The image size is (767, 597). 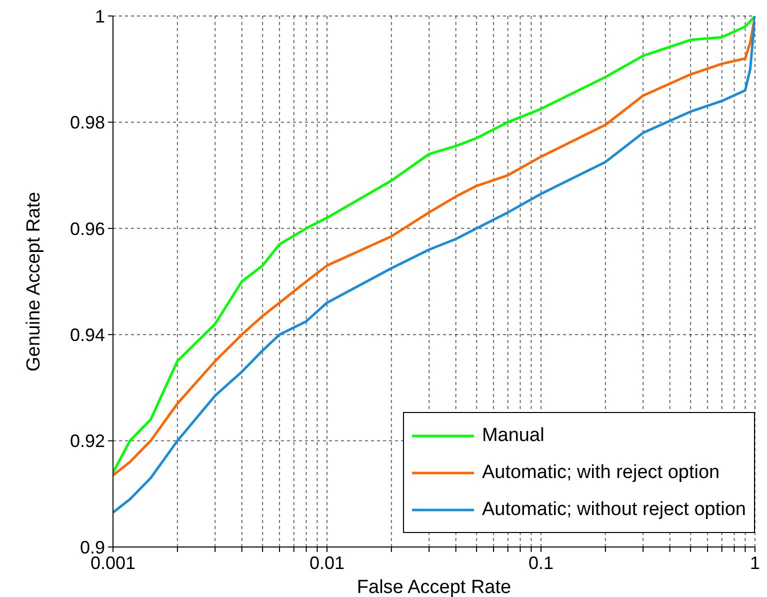 I want to click on y-tick-label: 0.92, so click(x=87, y=441).